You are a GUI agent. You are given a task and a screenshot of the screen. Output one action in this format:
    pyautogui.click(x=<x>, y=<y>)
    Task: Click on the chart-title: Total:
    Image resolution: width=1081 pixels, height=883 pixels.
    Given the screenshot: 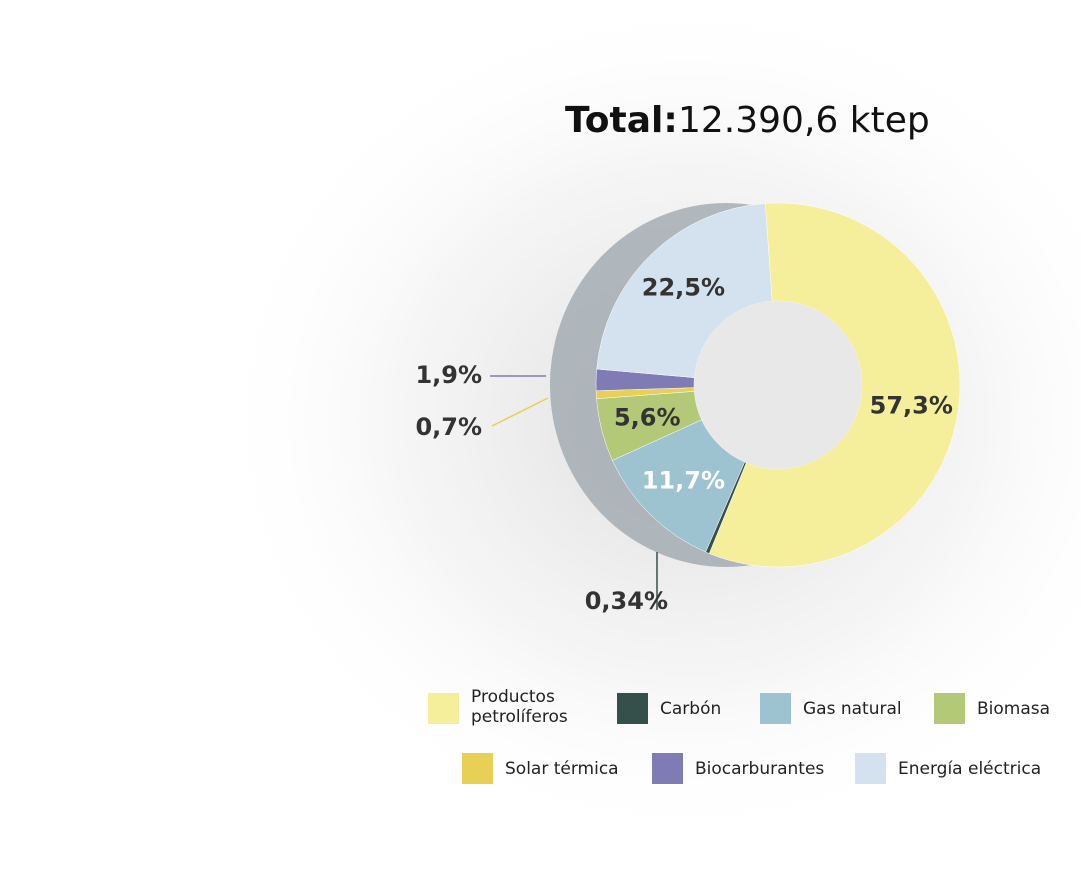 What is the action you would take?
    pyautogui.click(x=621, y=120)
    